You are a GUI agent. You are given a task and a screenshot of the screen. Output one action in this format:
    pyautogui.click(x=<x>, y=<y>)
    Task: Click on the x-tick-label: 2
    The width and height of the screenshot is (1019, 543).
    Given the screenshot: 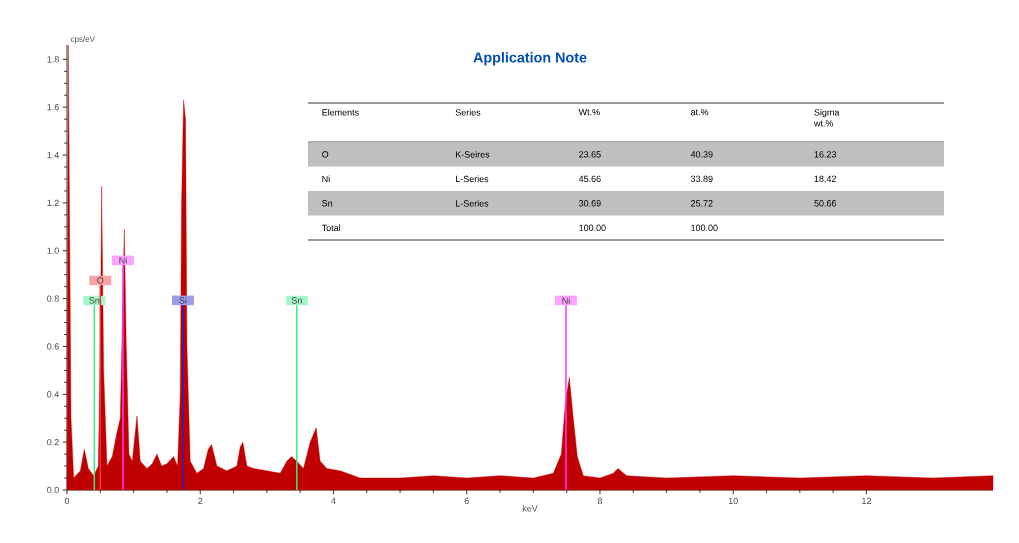 What is the action you would take?
    pyautogui.click(x=200, y=501)
    